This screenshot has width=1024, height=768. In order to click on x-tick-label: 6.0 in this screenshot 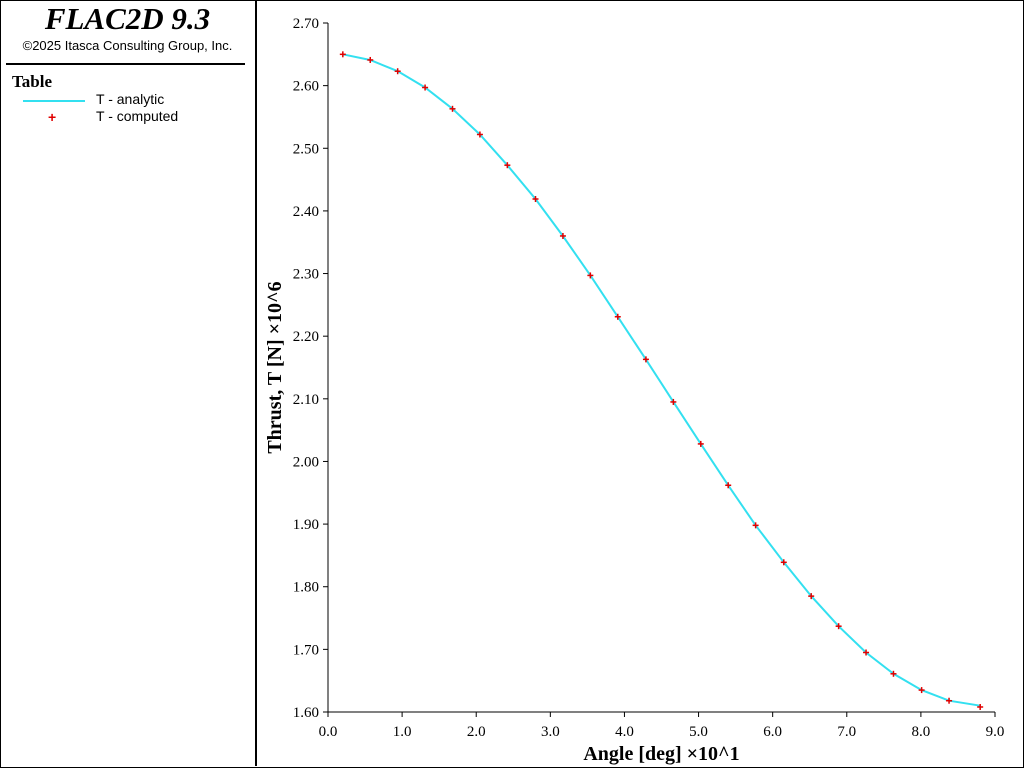, I will do `click(772, 732)`.